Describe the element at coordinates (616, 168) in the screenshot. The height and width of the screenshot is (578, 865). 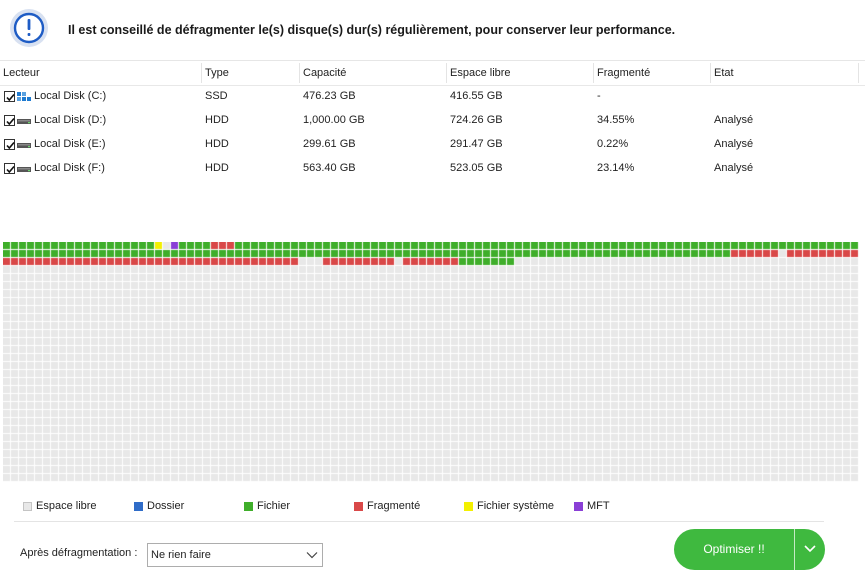
I see `drive-fragmented: 23.14%` at that location.